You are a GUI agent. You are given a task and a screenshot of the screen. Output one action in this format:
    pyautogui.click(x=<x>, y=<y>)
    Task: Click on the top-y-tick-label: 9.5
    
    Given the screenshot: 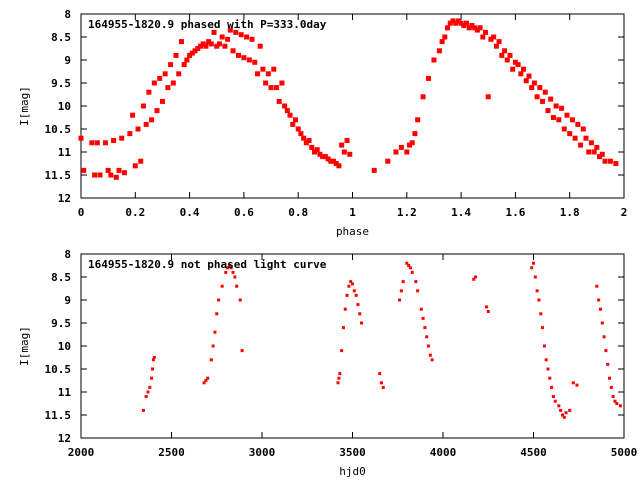 What is the action you would take?
    pyautogui.click(x=61, y=83)
    